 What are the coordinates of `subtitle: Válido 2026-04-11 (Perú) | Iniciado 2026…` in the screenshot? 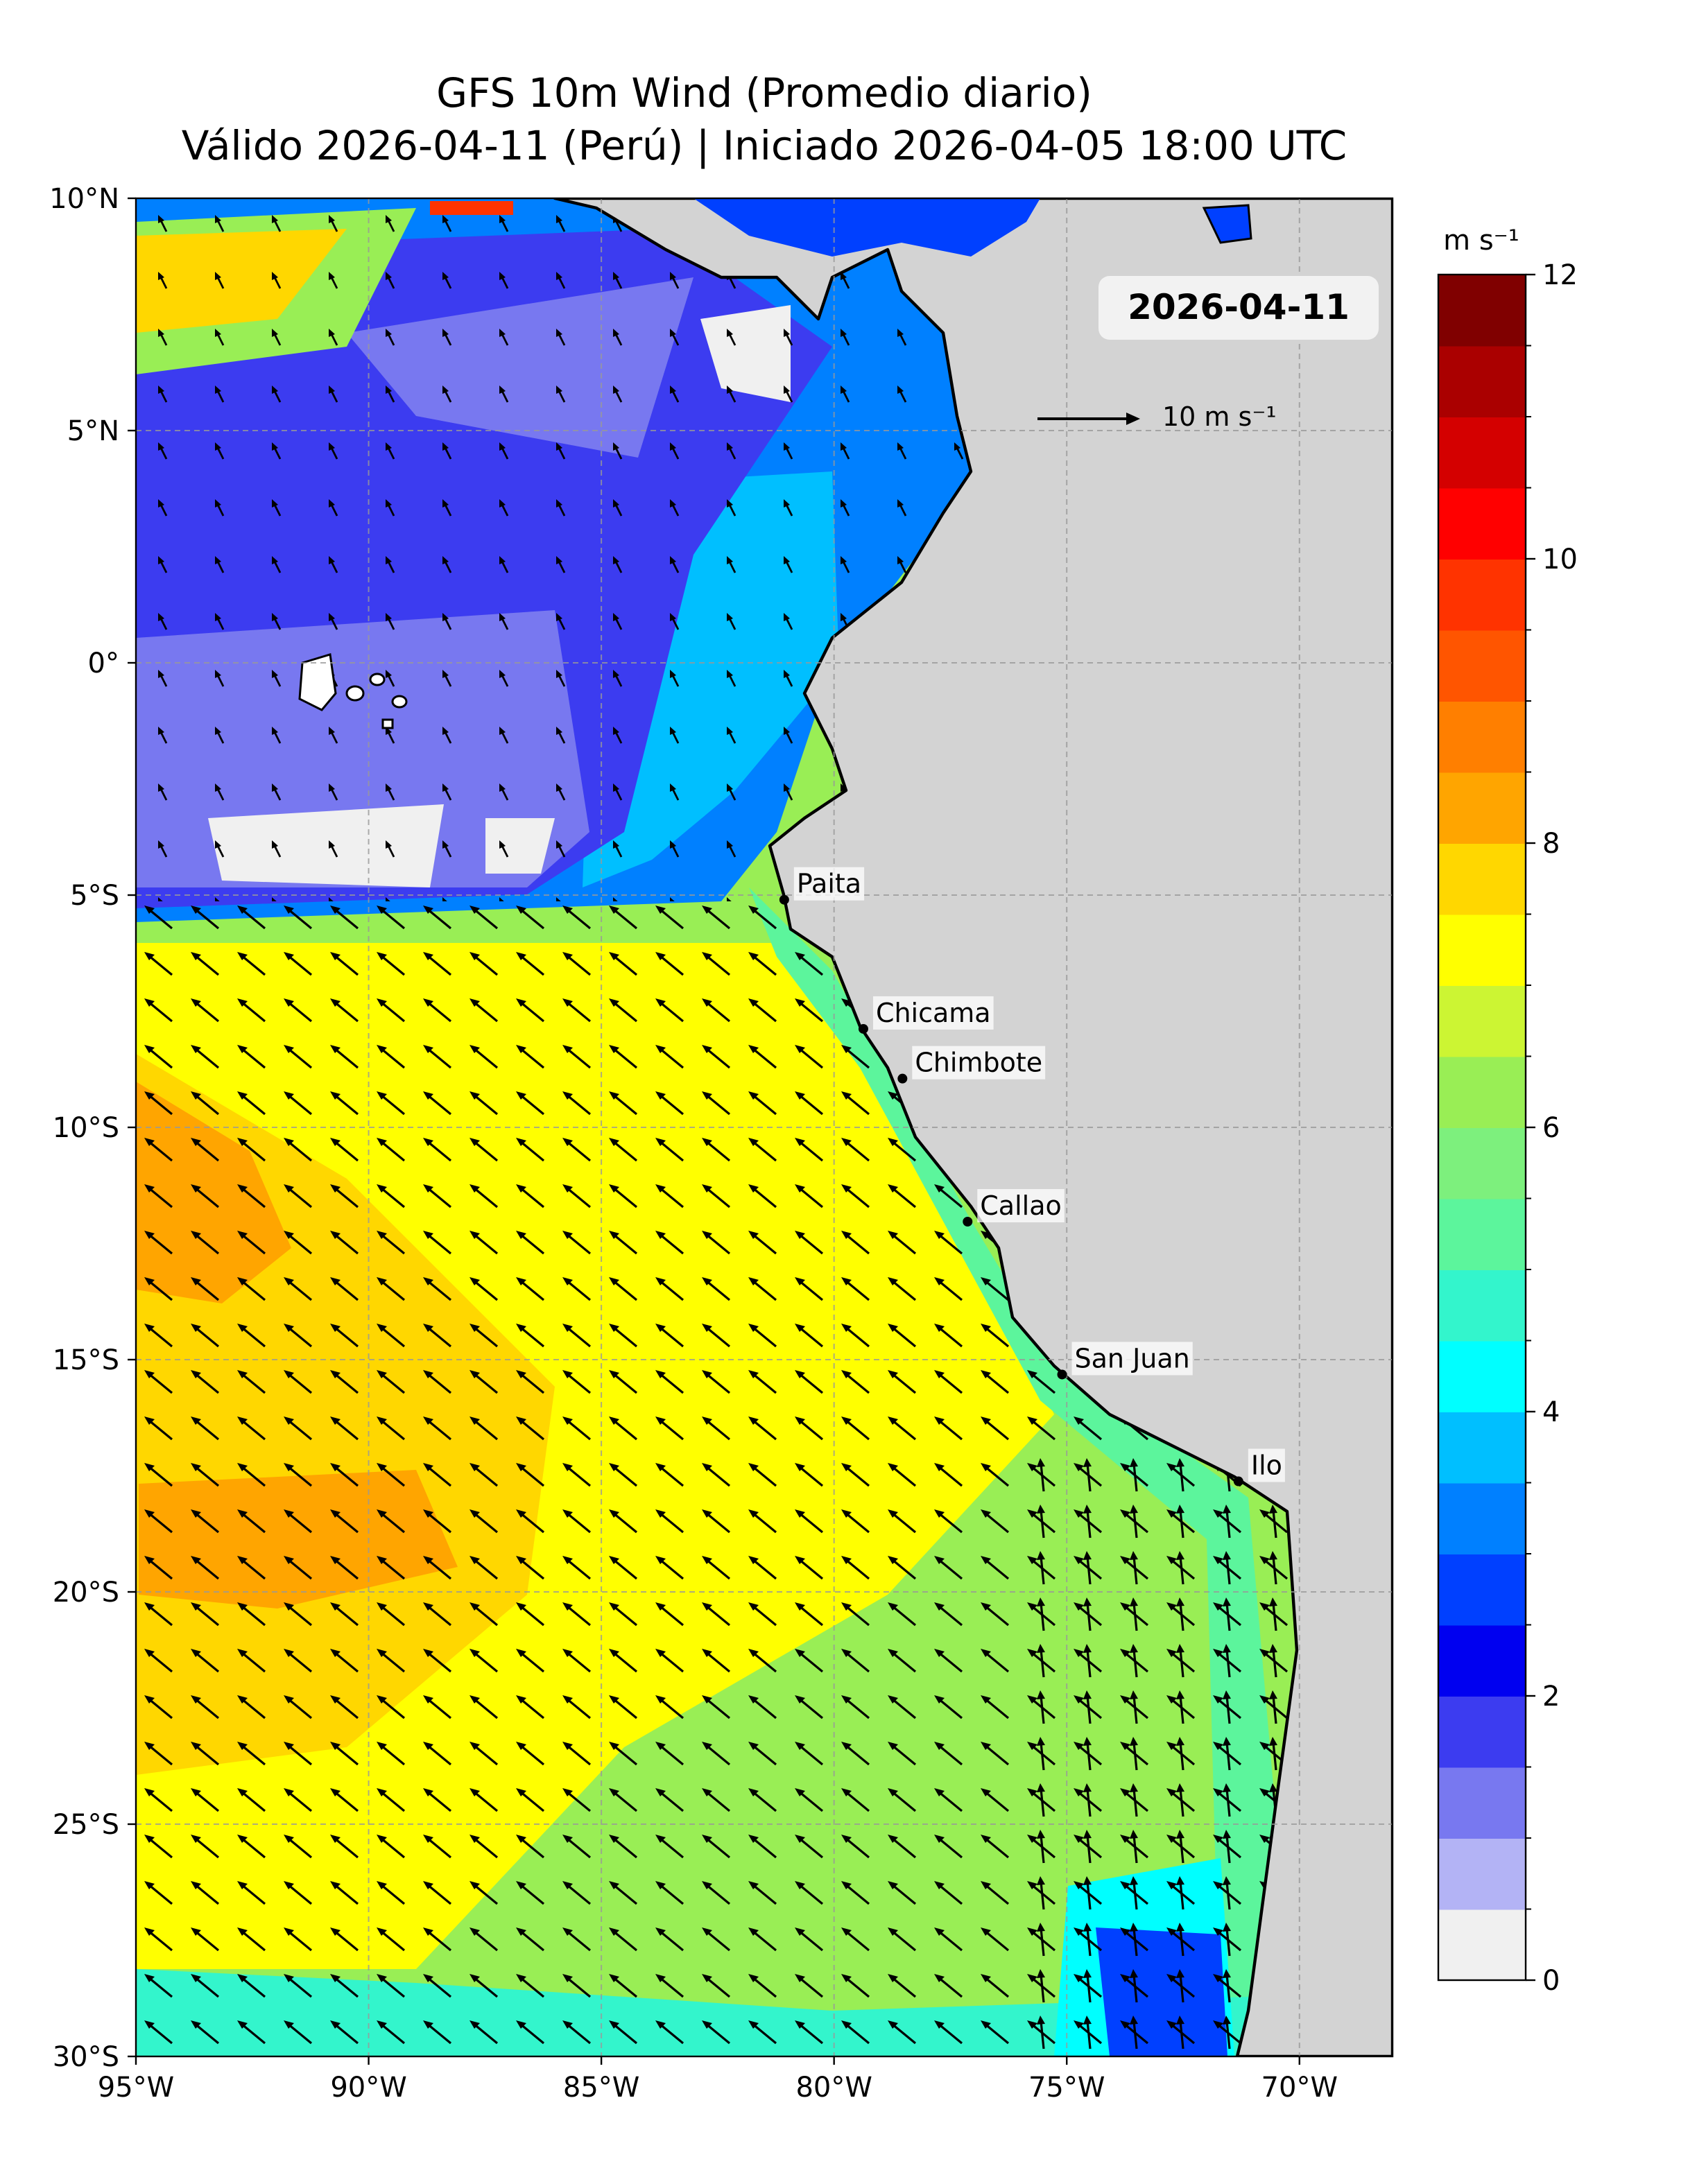 It's located at (764, 145).